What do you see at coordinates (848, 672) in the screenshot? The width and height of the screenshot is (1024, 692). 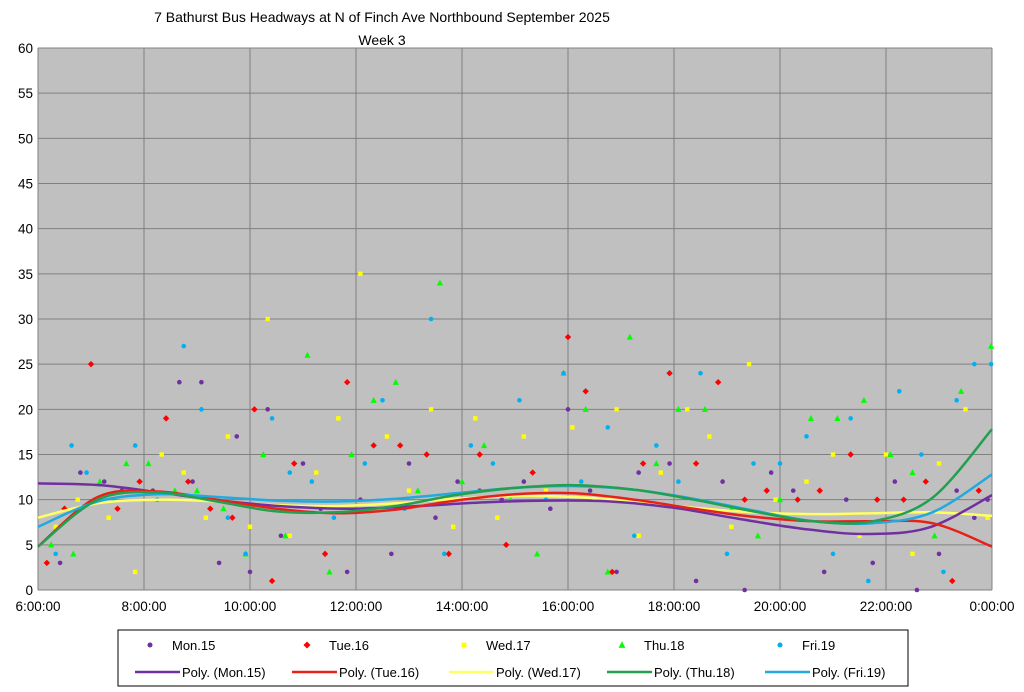 I see `legend-label: Poly. (Fri.19)` at bounding box center [848, 672].